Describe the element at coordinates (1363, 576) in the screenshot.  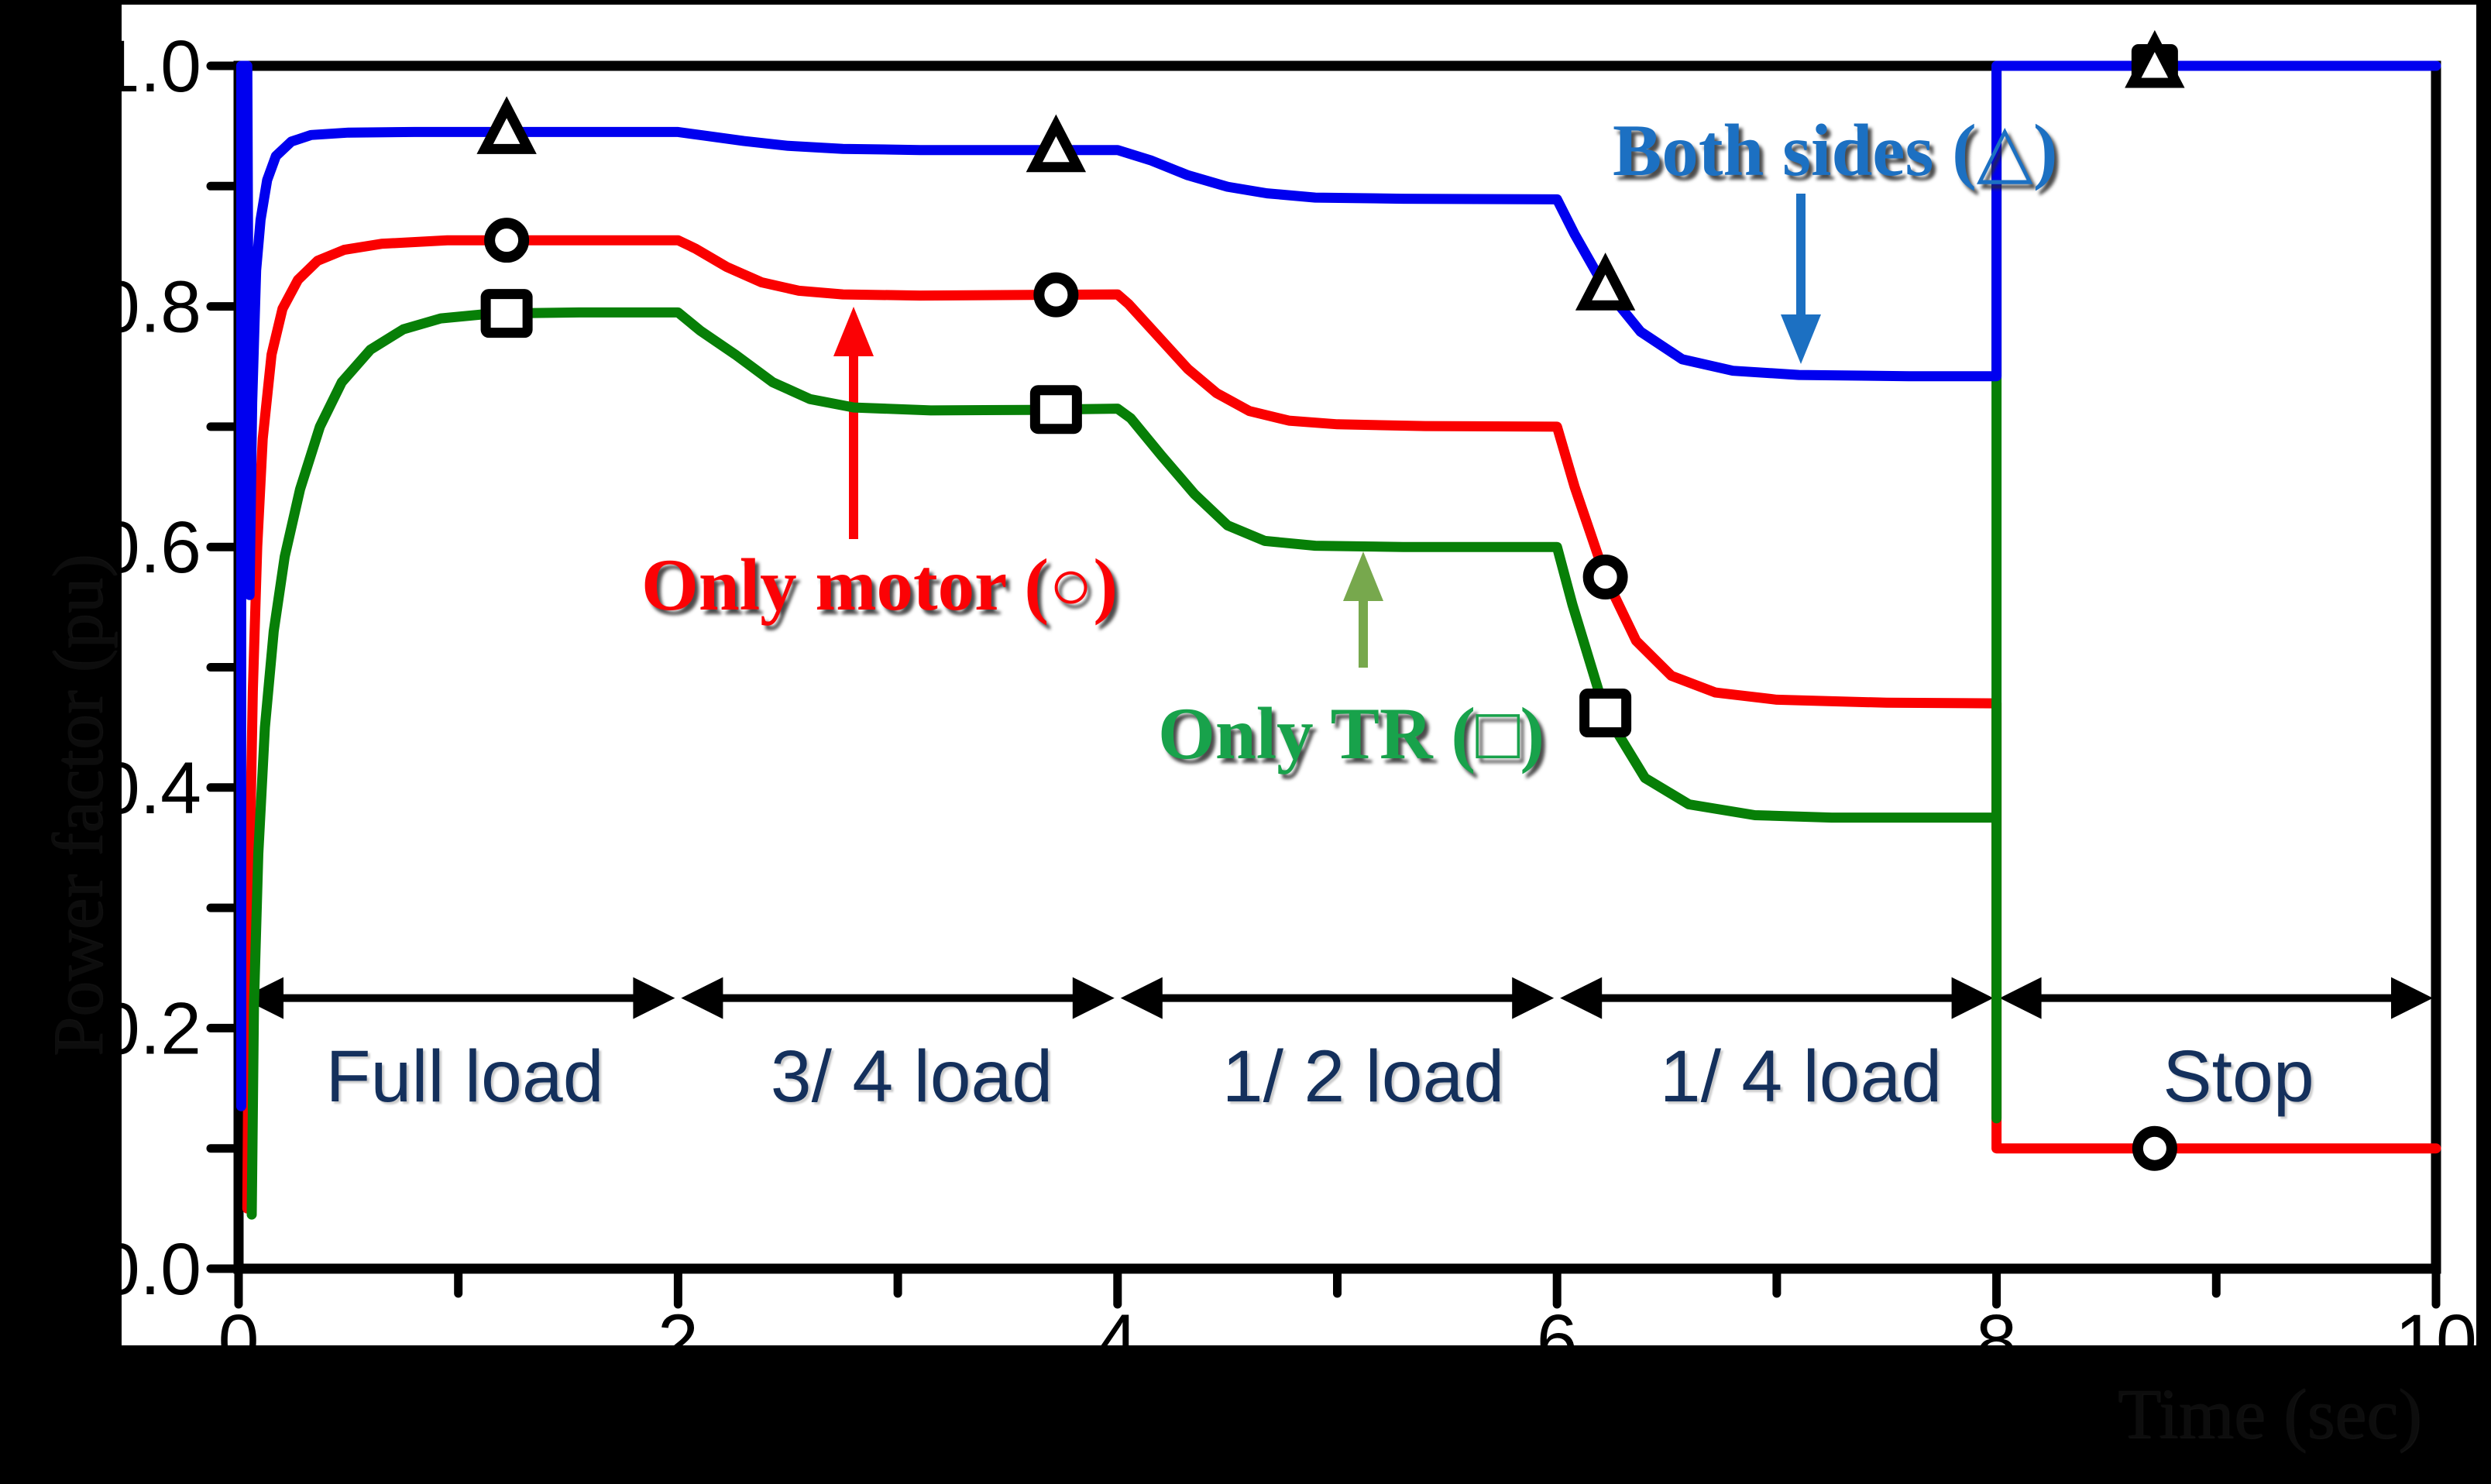
I see `only-tr-arrowhead` at that location.